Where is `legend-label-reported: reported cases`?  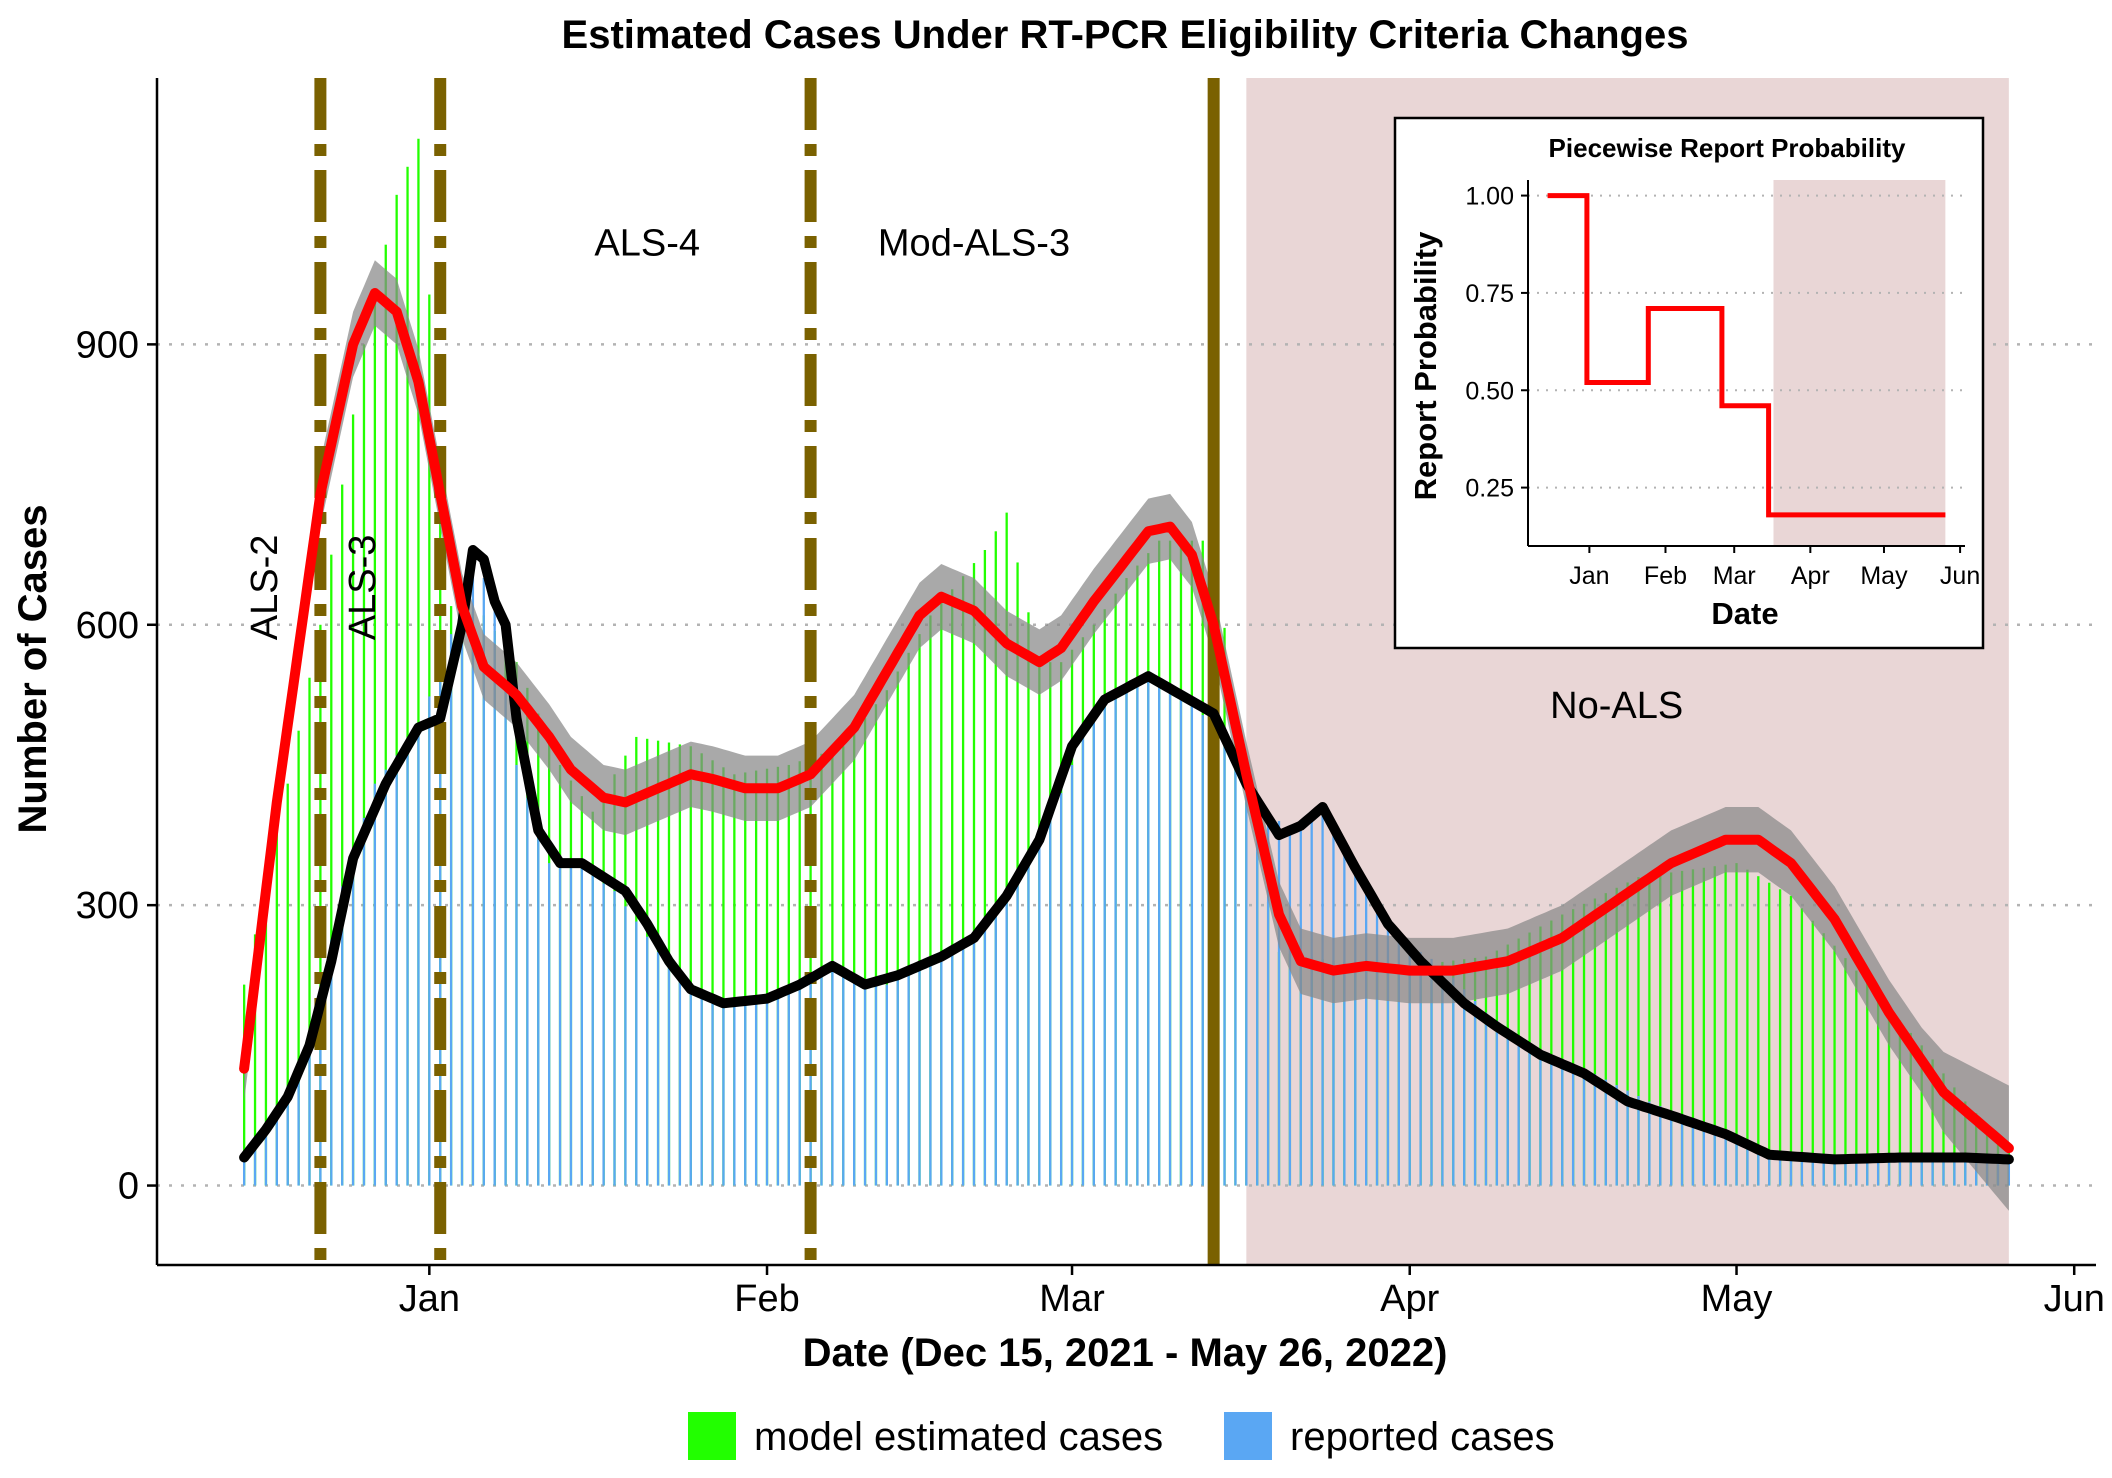
legend-label-reported: reported cases is located at coordinates (1422, 1437).